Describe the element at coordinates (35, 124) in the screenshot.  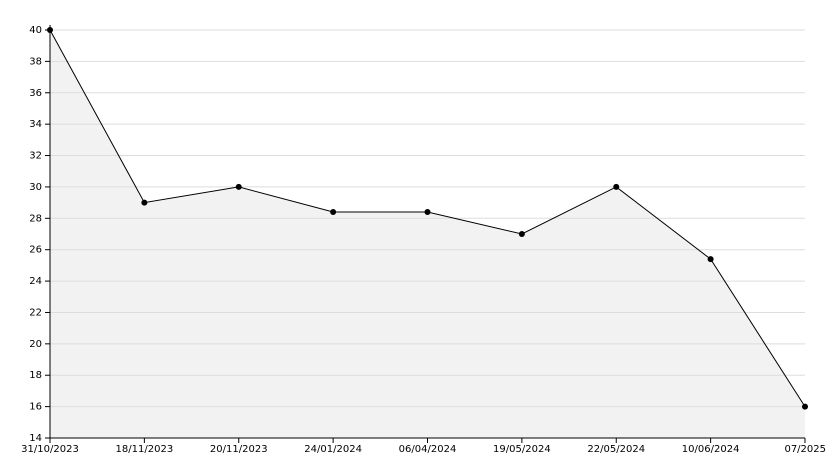
I see `y-tick-label: 34` at that location.